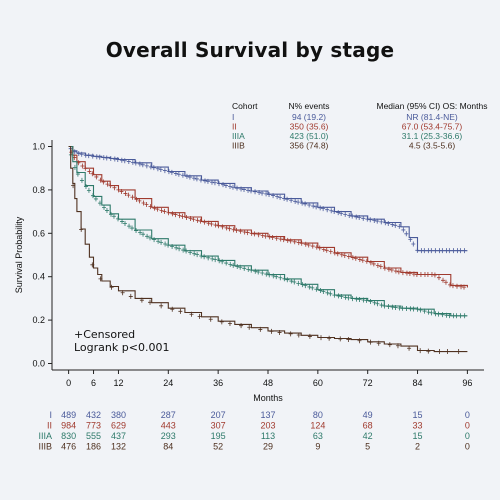 This screenshot has width=500, height=500. Describe the element at coordinates (467, 436) in the screenshot. I see `at-risk-value: 0` at that location.